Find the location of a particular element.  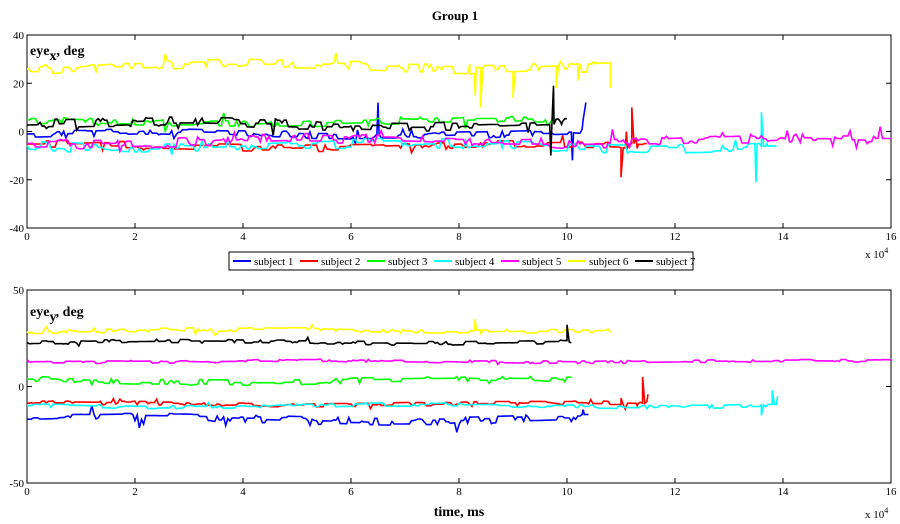

eye-y-exponent-power: 4 is located at coordinates (886, 510).